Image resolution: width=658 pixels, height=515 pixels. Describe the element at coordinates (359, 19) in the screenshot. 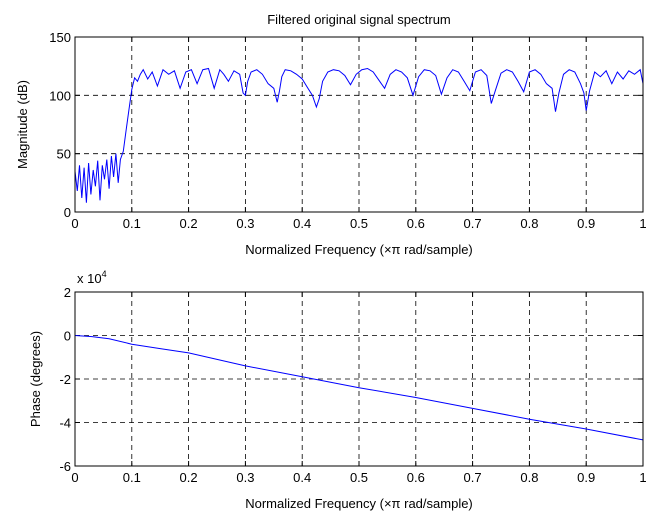

I see `magnitude-plot-title: Filtered original signal spectrum` at that location.